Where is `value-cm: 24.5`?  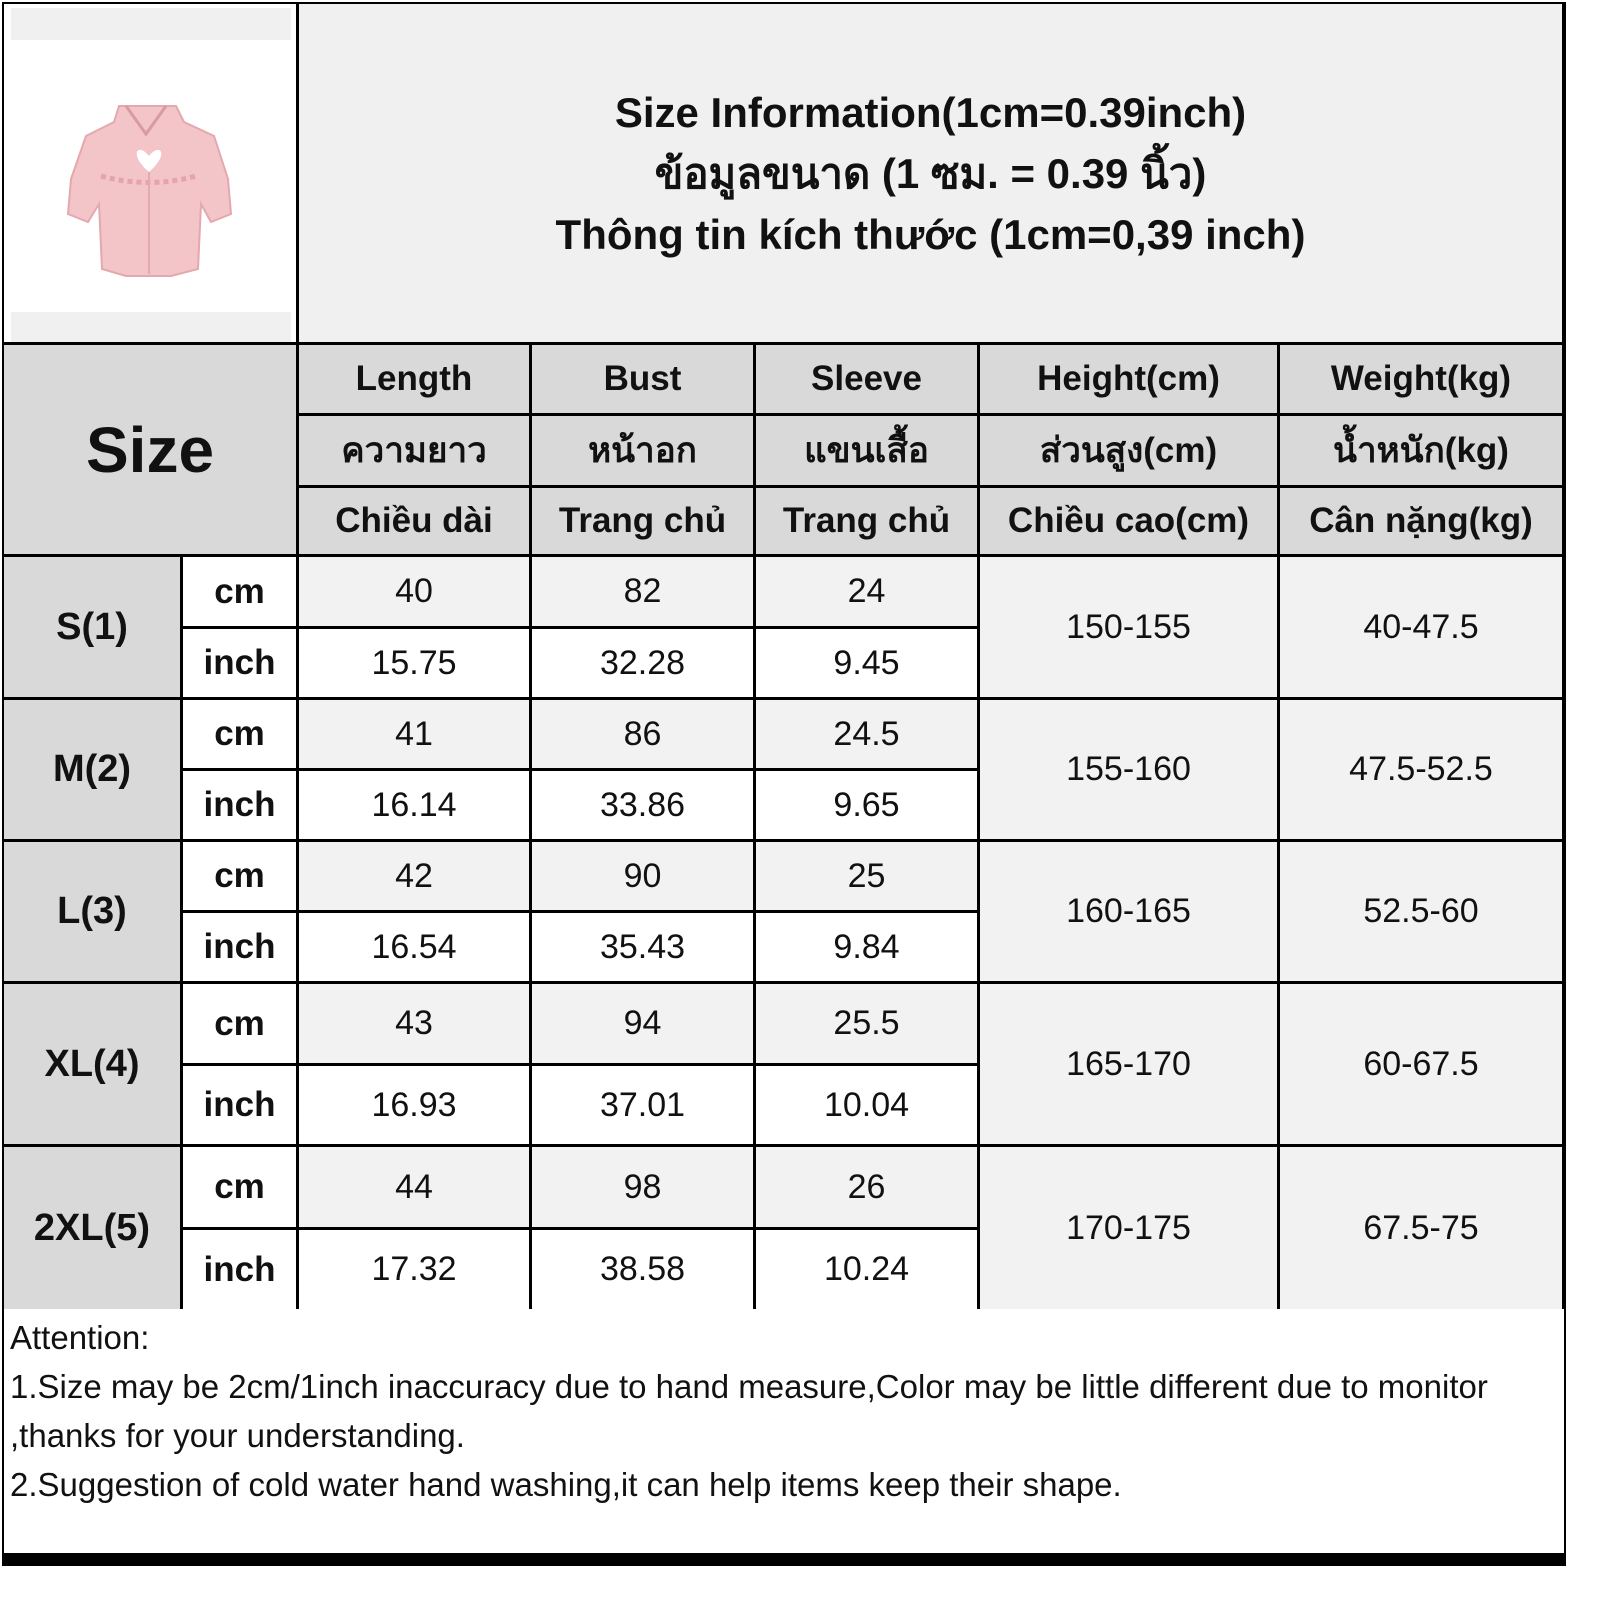
value-cm: 24.5 is located at coordinates (866, 734).